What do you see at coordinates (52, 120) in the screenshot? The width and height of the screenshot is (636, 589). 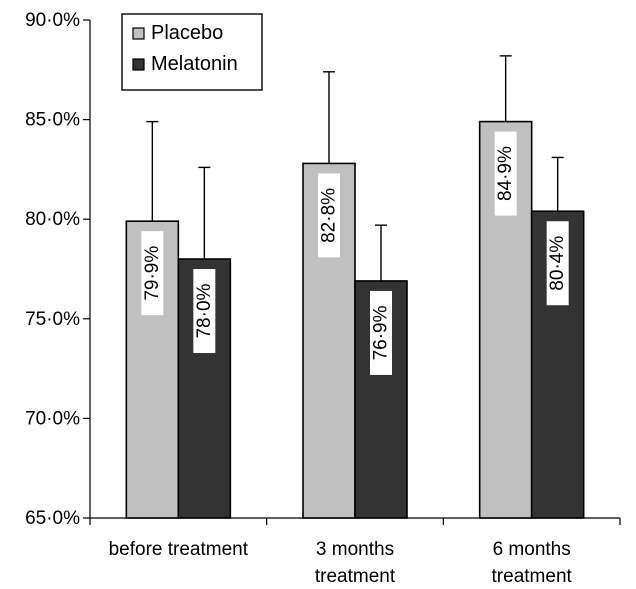 I see `y-tick-label: 85·0%` at bounding box center [52, 120].